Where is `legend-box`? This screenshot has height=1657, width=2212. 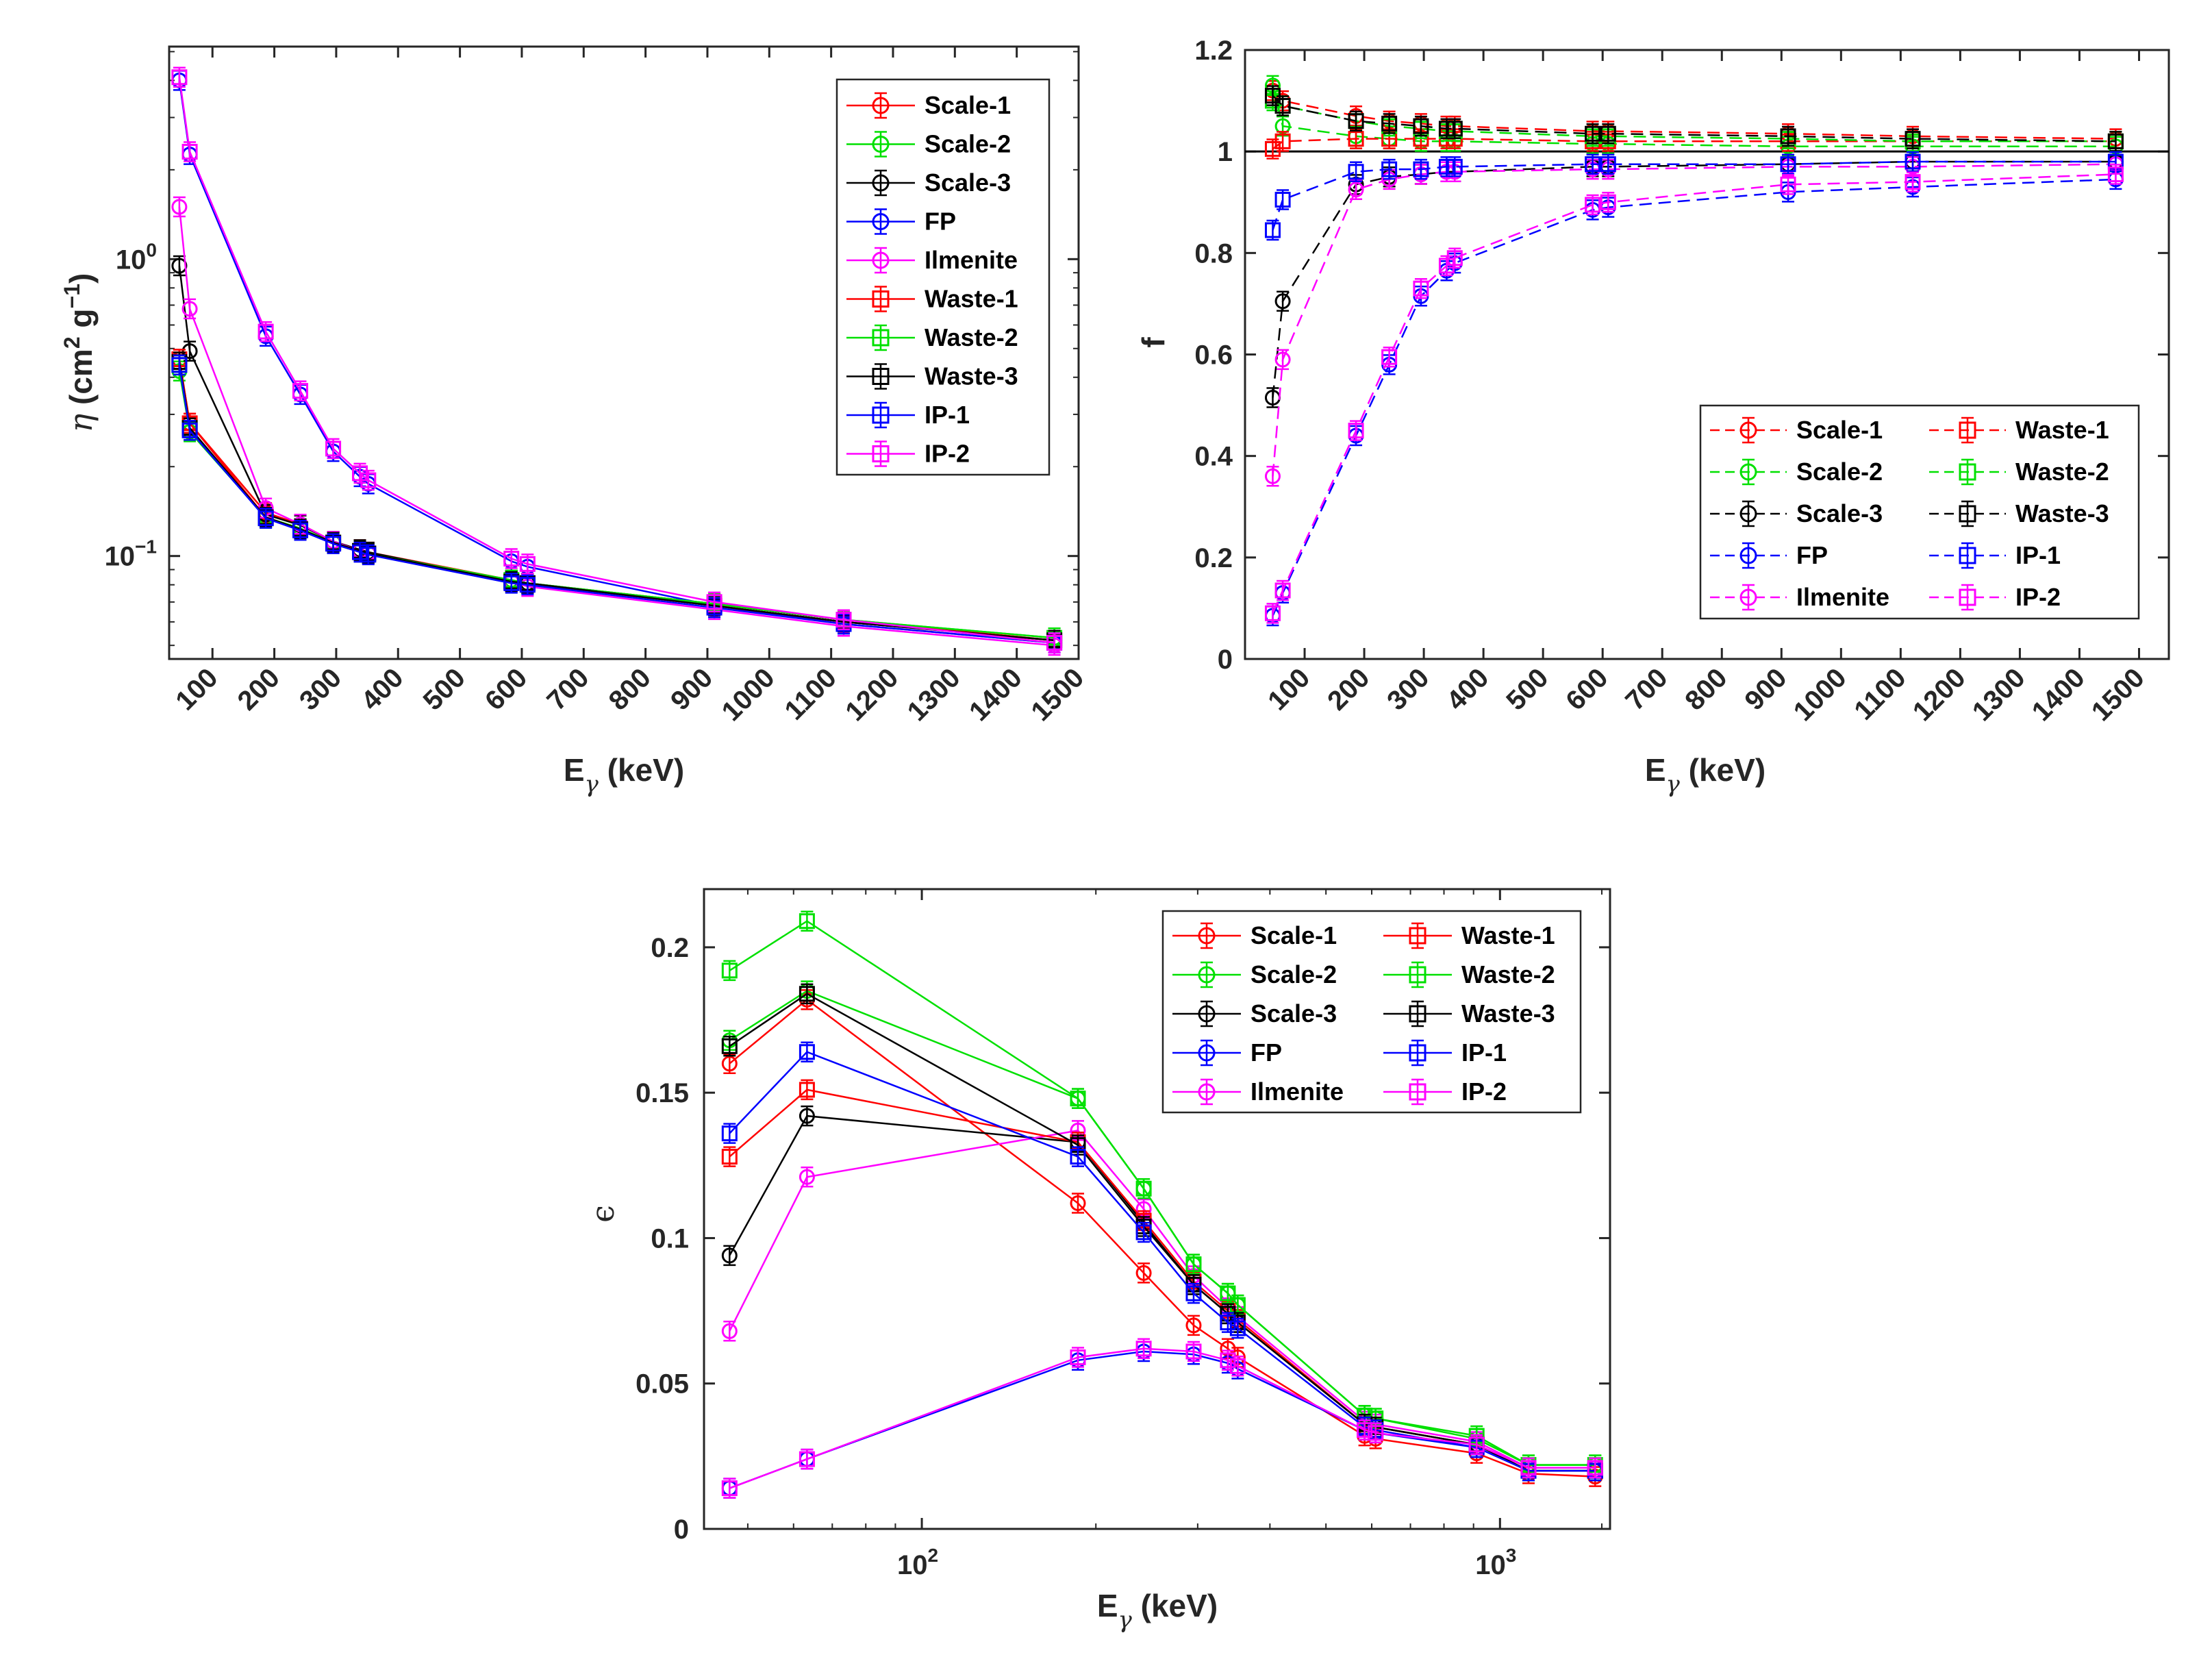 legend-box is located at coordinates (1371, 1012).